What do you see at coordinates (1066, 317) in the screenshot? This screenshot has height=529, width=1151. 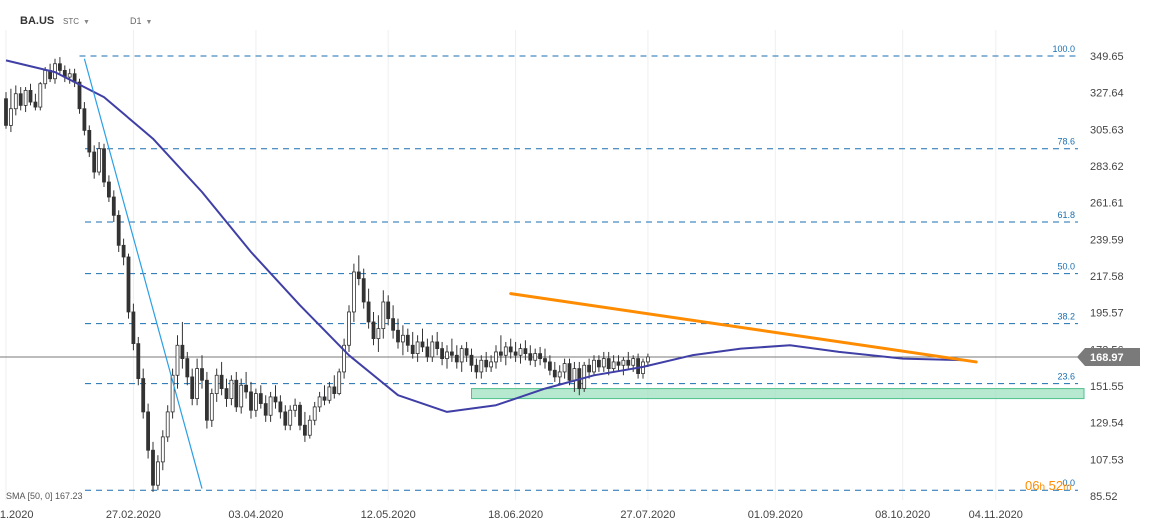 I see `fib-level-label: 38.2` at bounding box center [1066, 317].